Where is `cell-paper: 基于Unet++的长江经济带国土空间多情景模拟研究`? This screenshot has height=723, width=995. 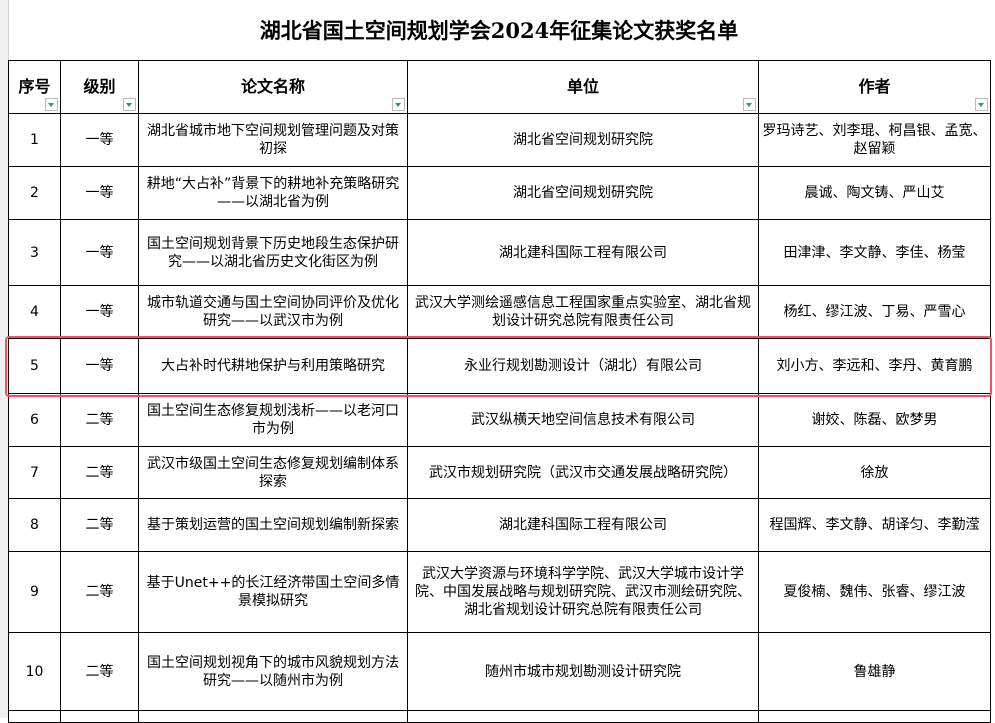
cell-paper: 基于Unet++的长江经济带国土空间多情景模拟研究 is located at coordinates (273, 592).